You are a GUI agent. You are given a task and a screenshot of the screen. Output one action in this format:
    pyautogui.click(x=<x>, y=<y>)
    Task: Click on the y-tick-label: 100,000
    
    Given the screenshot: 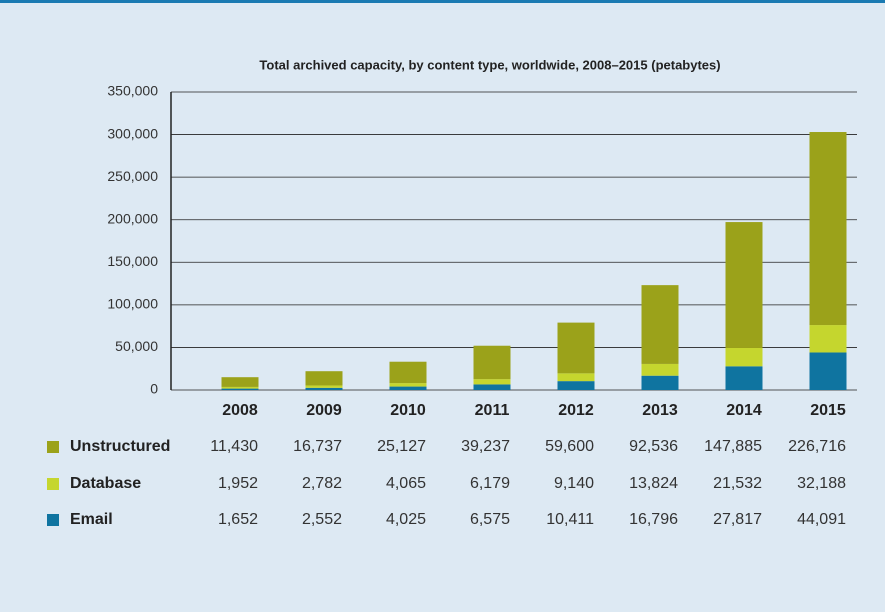 What is the action you would take?
    pyautogui.click(x=132, y=304)
    